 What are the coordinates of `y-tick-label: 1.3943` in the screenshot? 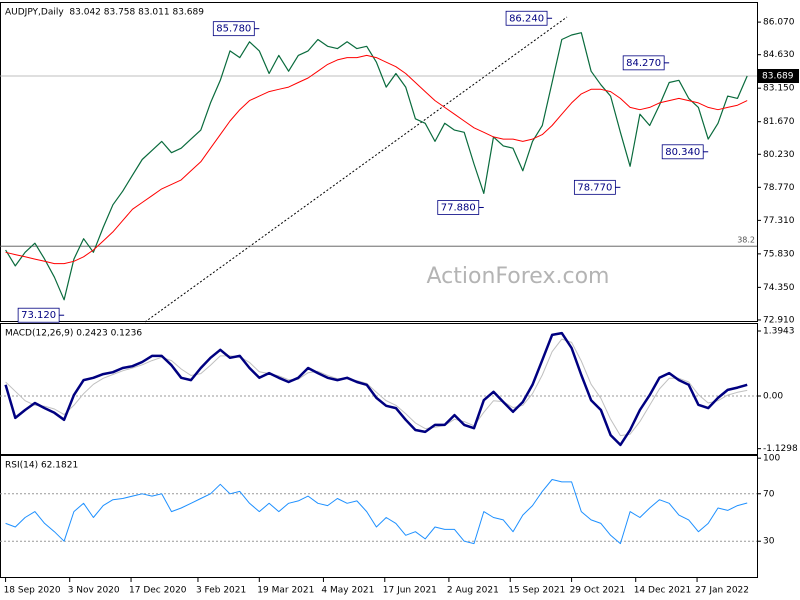 It's located at (779, 331).